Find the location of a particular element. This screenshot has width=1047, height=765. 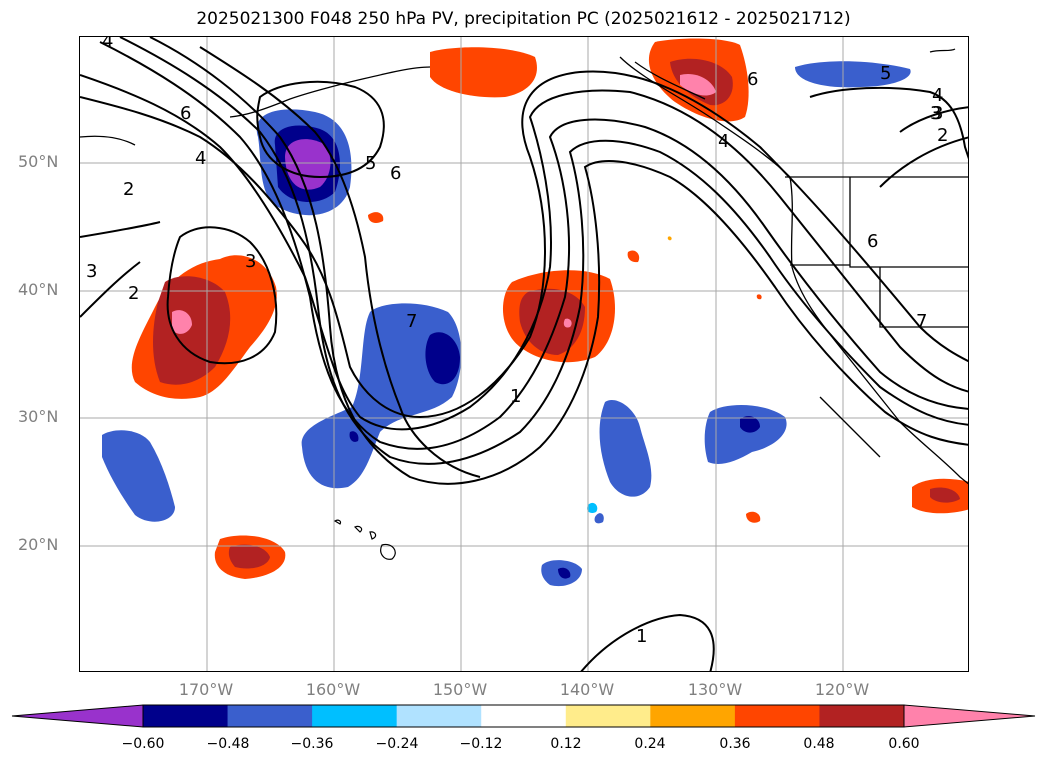

colorbar-tick-label: −0.36 is located at coordinates (312, 744).